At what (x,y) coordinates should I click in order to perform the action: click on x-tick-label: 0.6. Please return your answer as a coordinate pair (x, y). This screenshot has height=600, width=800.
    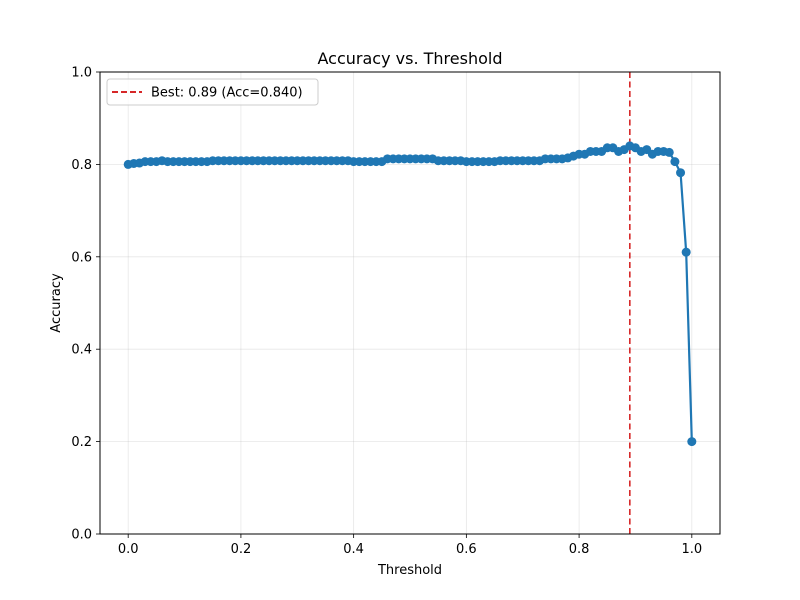
    Looking at the image, I should click on (466, 549).